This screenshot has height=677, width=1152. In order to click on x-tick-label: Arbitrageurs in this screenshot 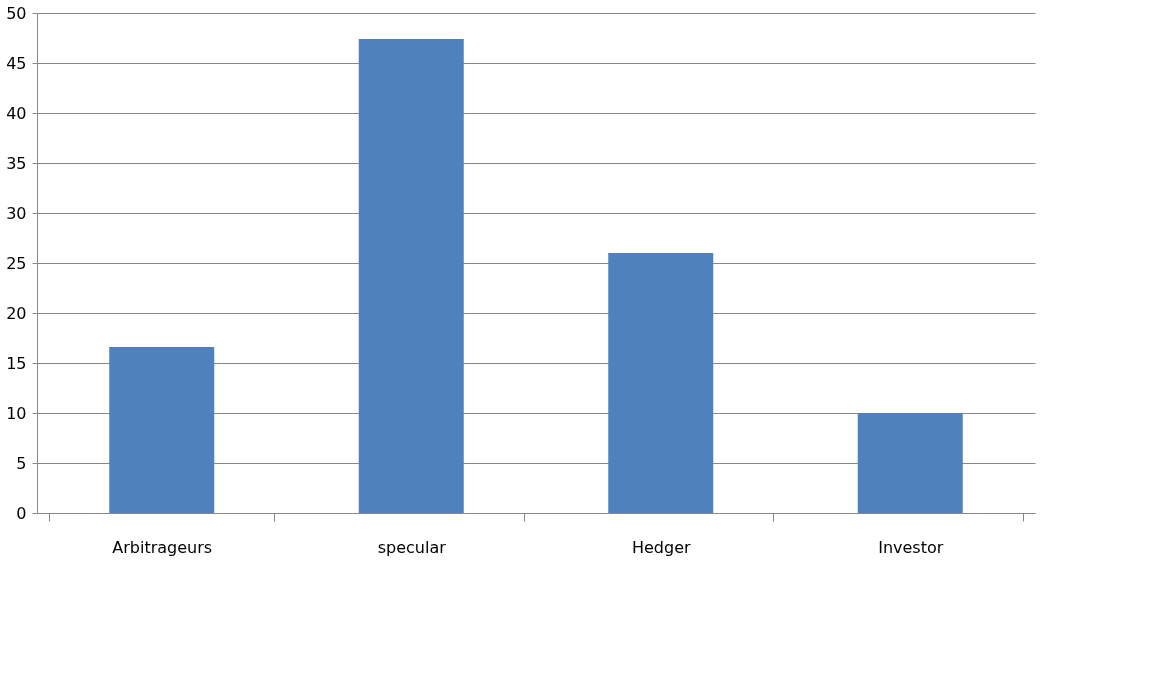, I will do `click(162, 547)`.